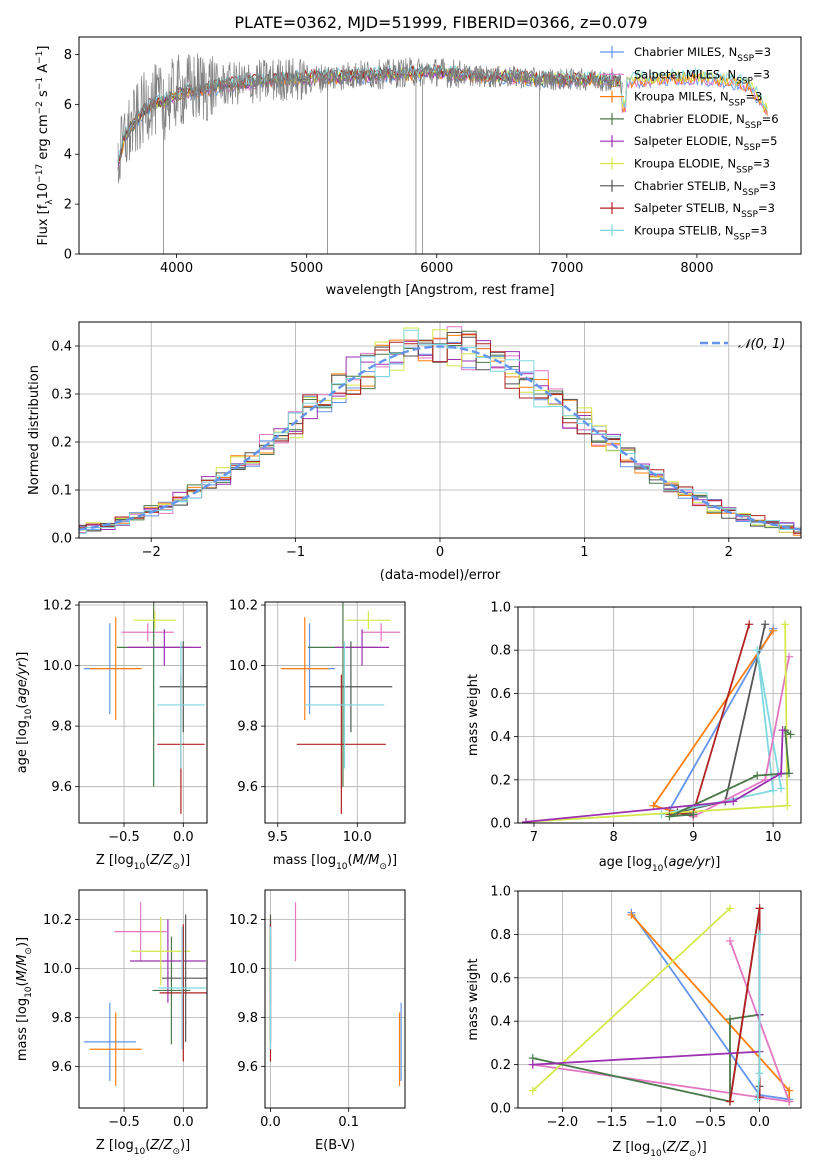  What do you see at coordinates (654, 776) in the screenshot?
I see `weight-line-salp_elodie` at bounding box center [654, 776].